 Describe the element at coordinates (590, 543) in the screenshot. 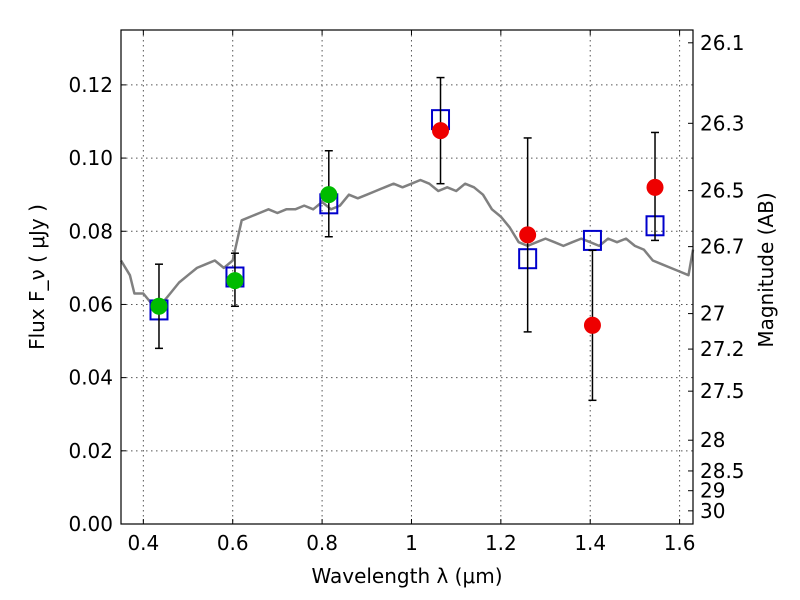

I see `x-tick-label: 1.4` at that location.